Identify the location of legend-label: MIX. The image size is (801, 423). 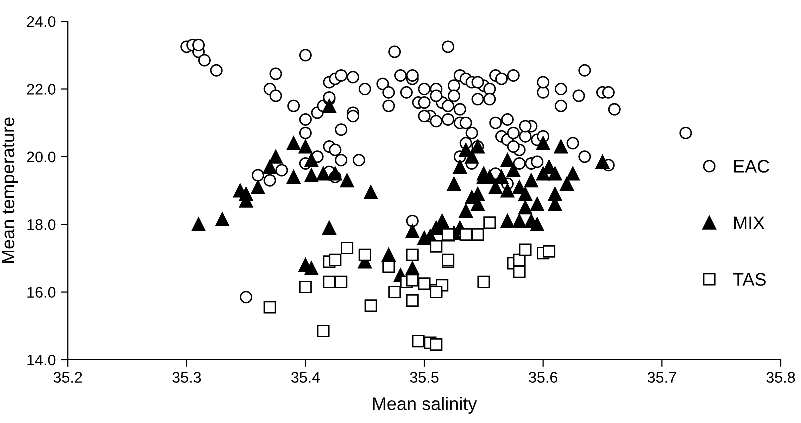
(749, 223).